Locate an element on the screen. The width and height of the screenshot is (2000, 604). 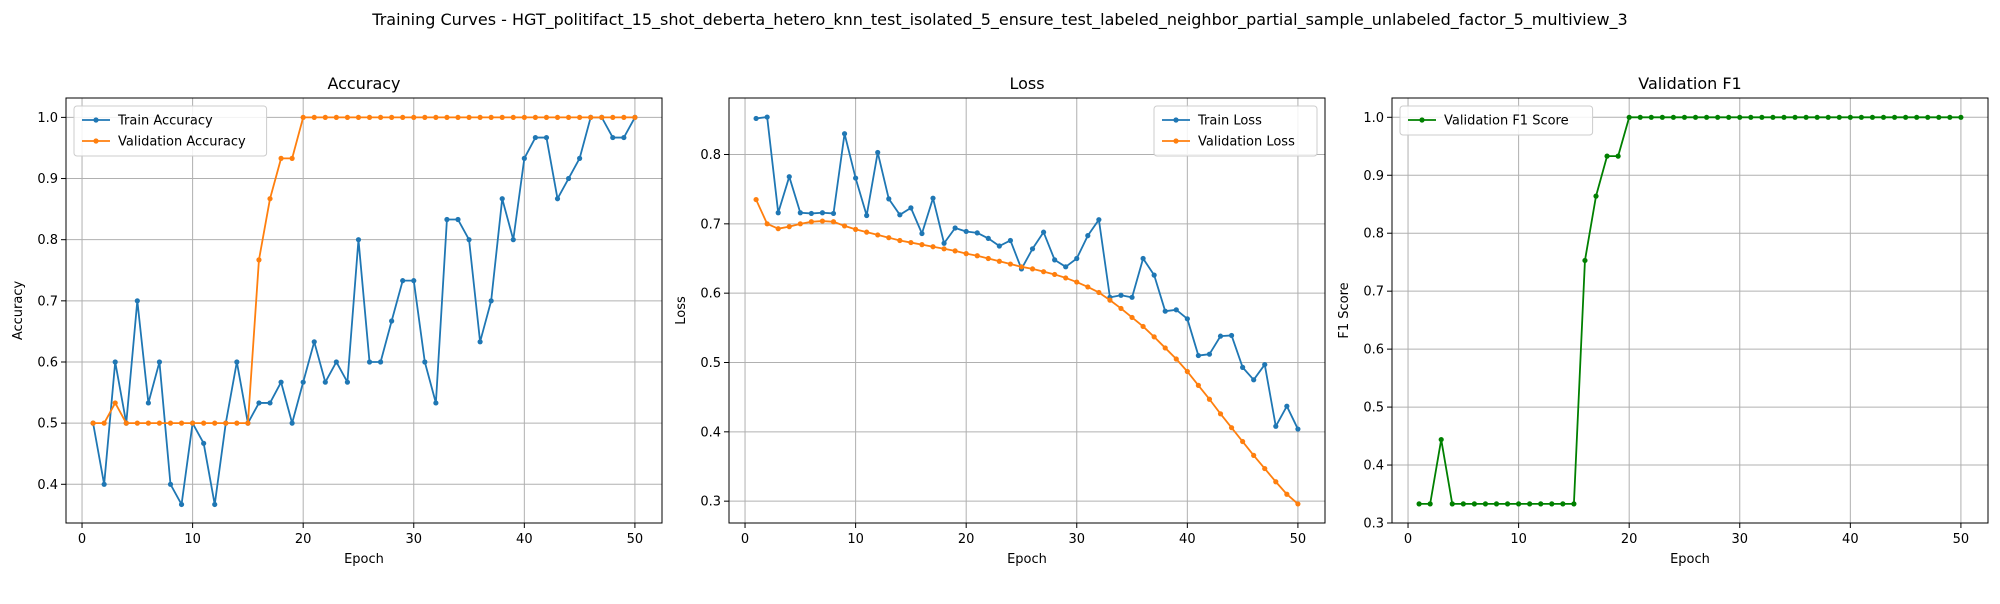
x-tick-label: 50 is located at coordinates (635, 539).